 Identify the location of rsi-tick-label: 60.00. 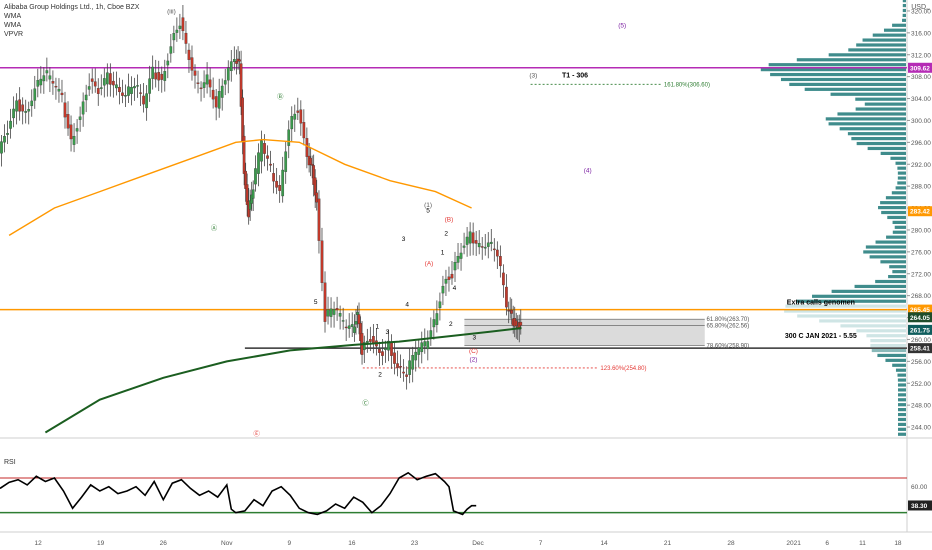
(919, 487).